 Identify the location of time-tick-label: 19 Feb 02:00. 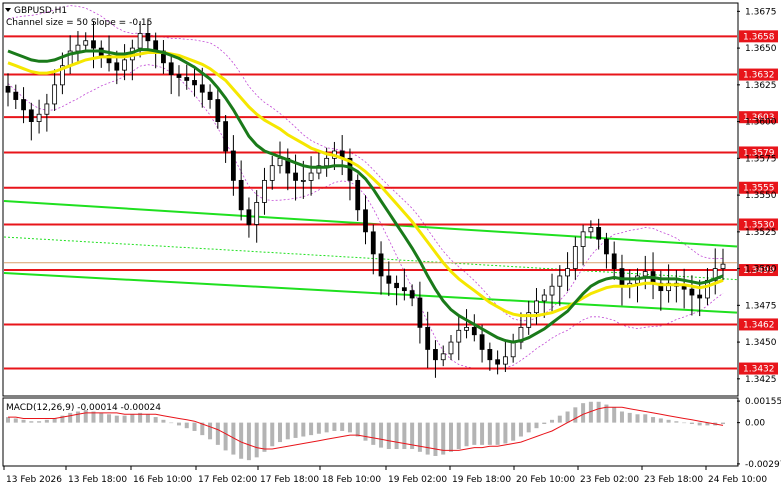
(417, 480).